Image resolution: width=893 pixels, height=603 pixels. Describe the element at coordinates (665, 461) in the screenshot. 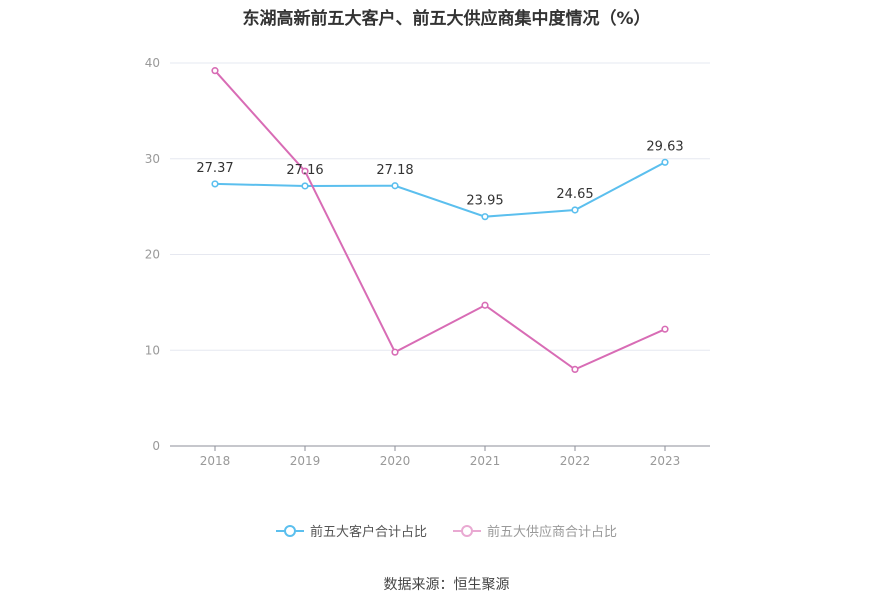

I see `x-tick-label: 2023` at that location.